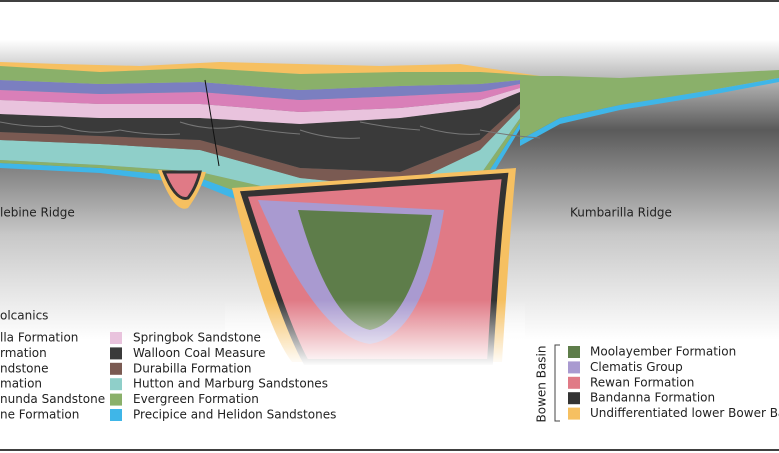  I want to click on legend-text: Clematis Group, so click(636, 367).